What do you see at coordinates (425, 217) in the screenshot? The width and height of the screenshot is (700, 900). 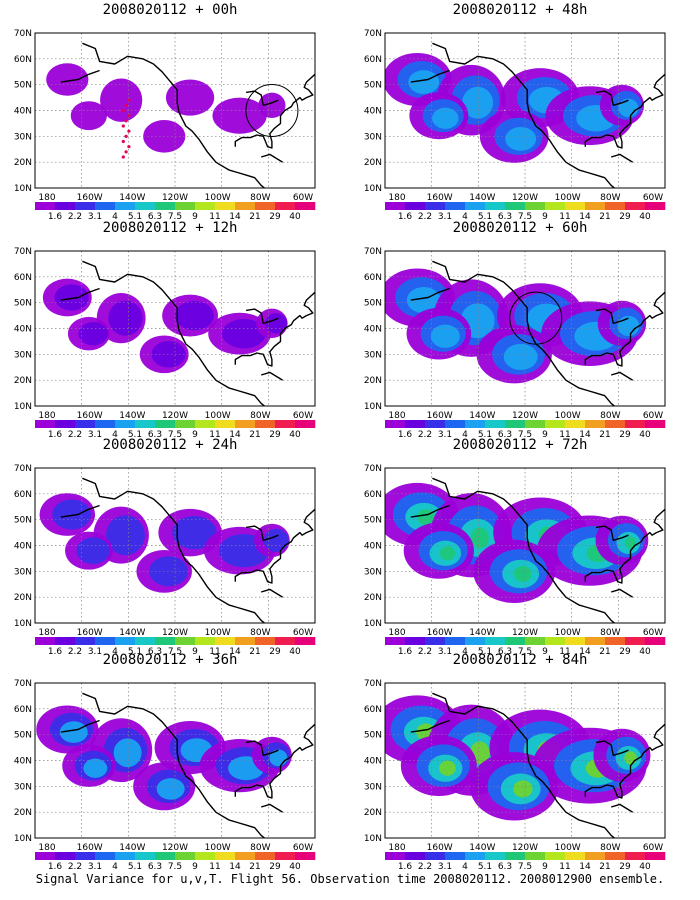 I see `colorbar-label: 2.2` at bounding box center [425, 217].